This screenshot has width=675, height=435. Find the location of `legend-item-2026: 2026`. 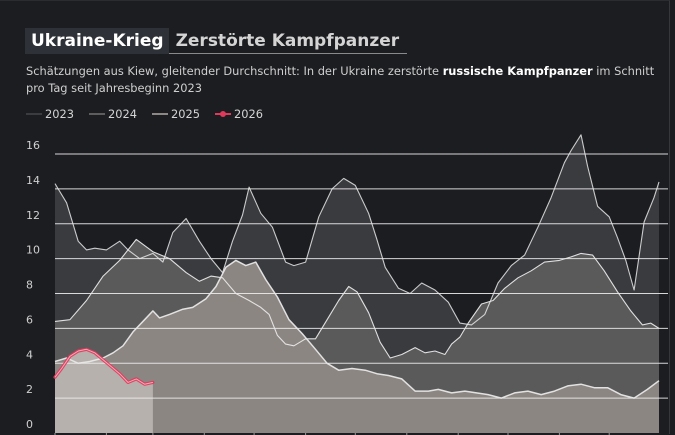

legend-item-2026: 2026 is located at coordinates (239, 114).